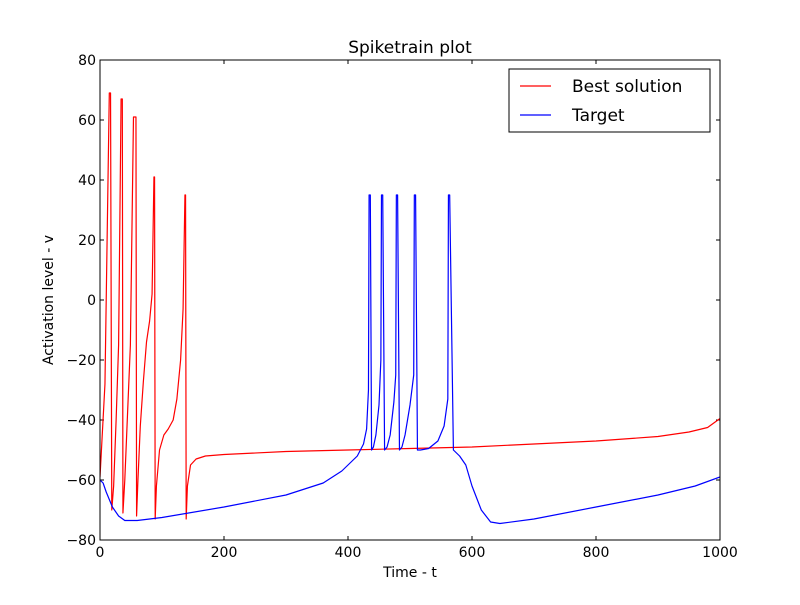 This screenshot has width=800, height=605. I want to click on legend: Best solution Target, so click(609, 100).